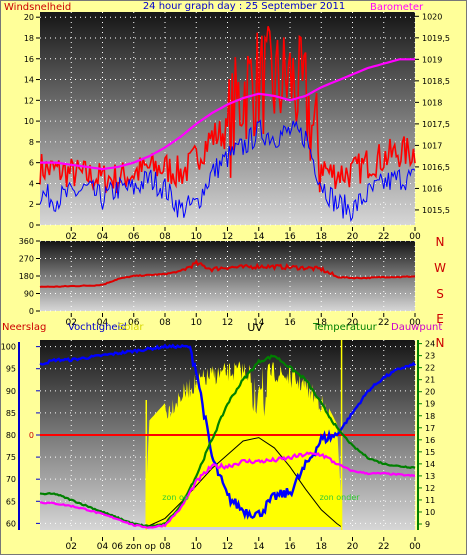  Describe the element at coordinates (259, 323) in the screenshot. I see `dir-x-label: 14` at that location.